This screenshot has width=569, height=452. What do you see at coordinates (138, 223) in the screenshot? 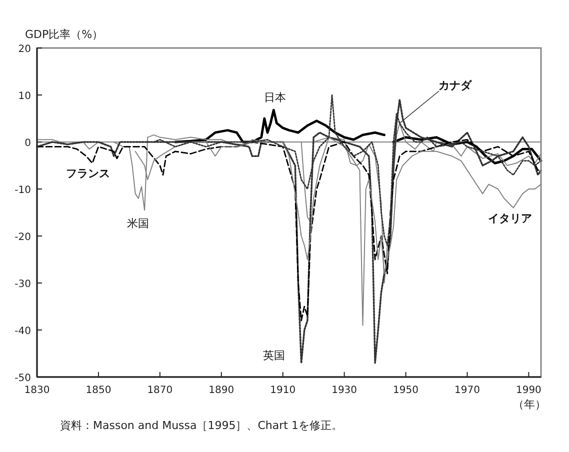
I see `series-label: 米国` at bounding box center [138, 223].